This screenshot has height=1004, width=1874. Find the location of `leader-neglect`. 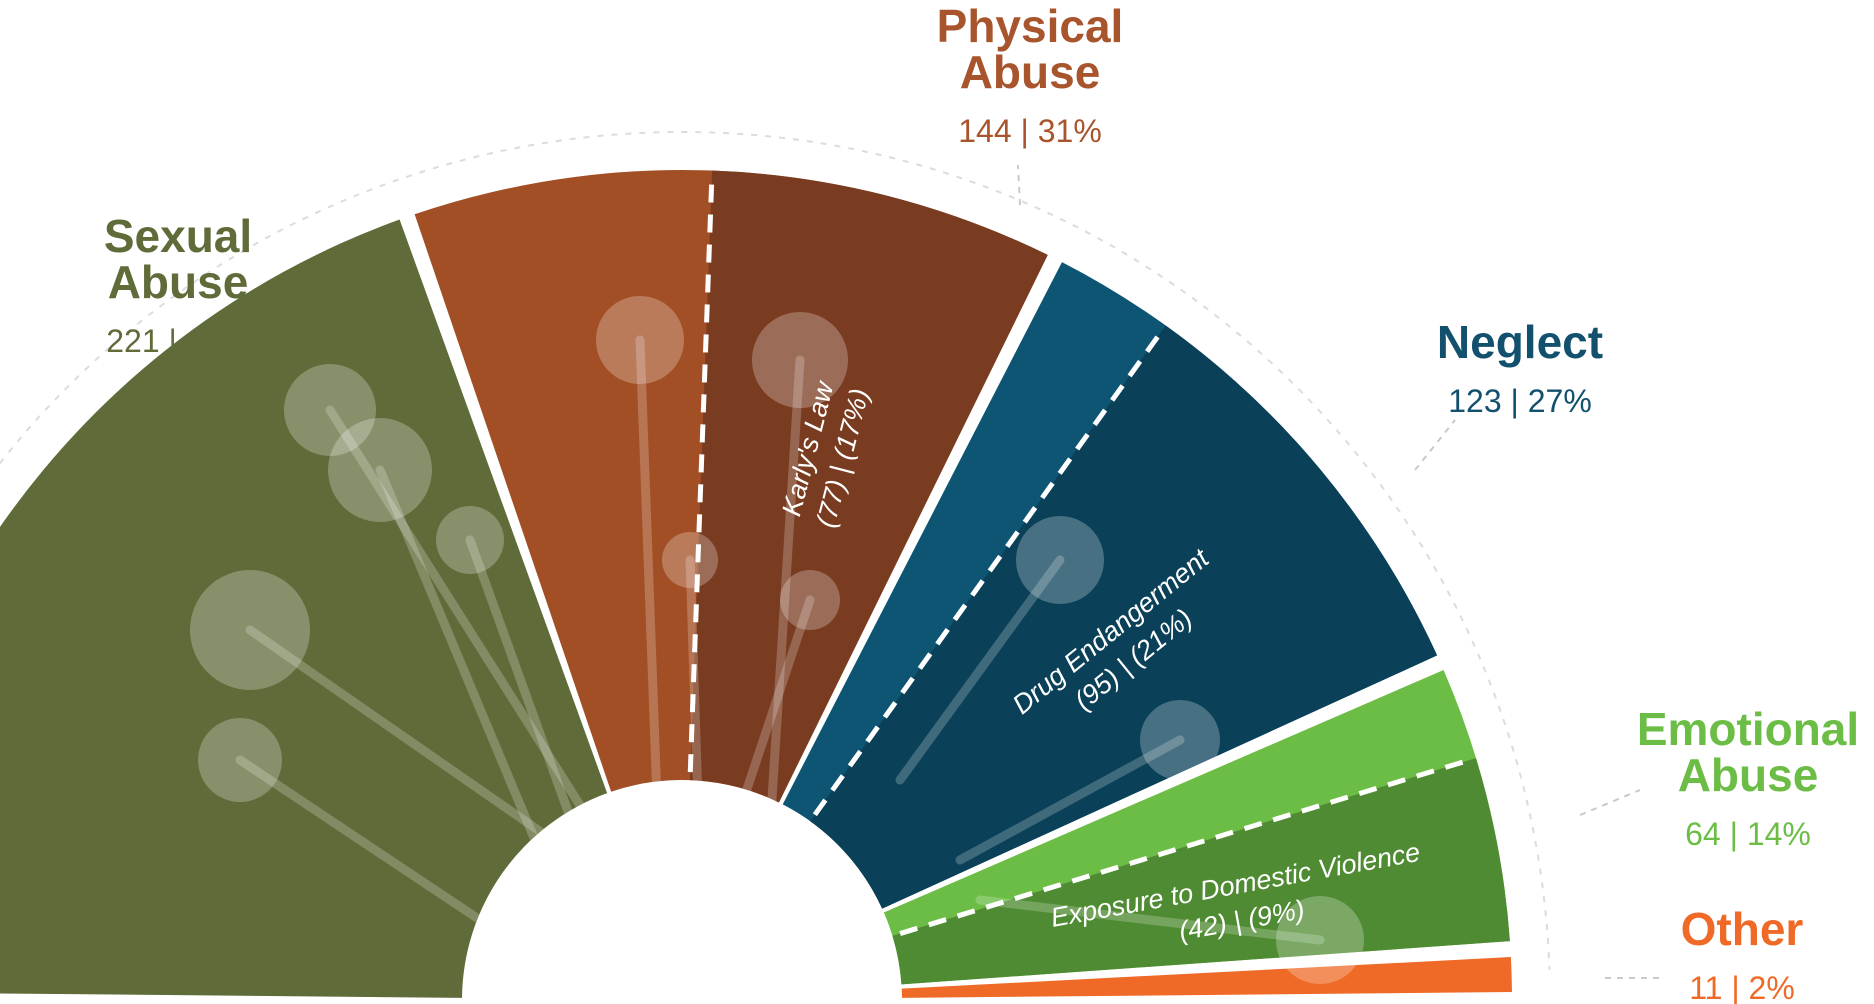

leader-neglect is located at coordinates (1435, 445).